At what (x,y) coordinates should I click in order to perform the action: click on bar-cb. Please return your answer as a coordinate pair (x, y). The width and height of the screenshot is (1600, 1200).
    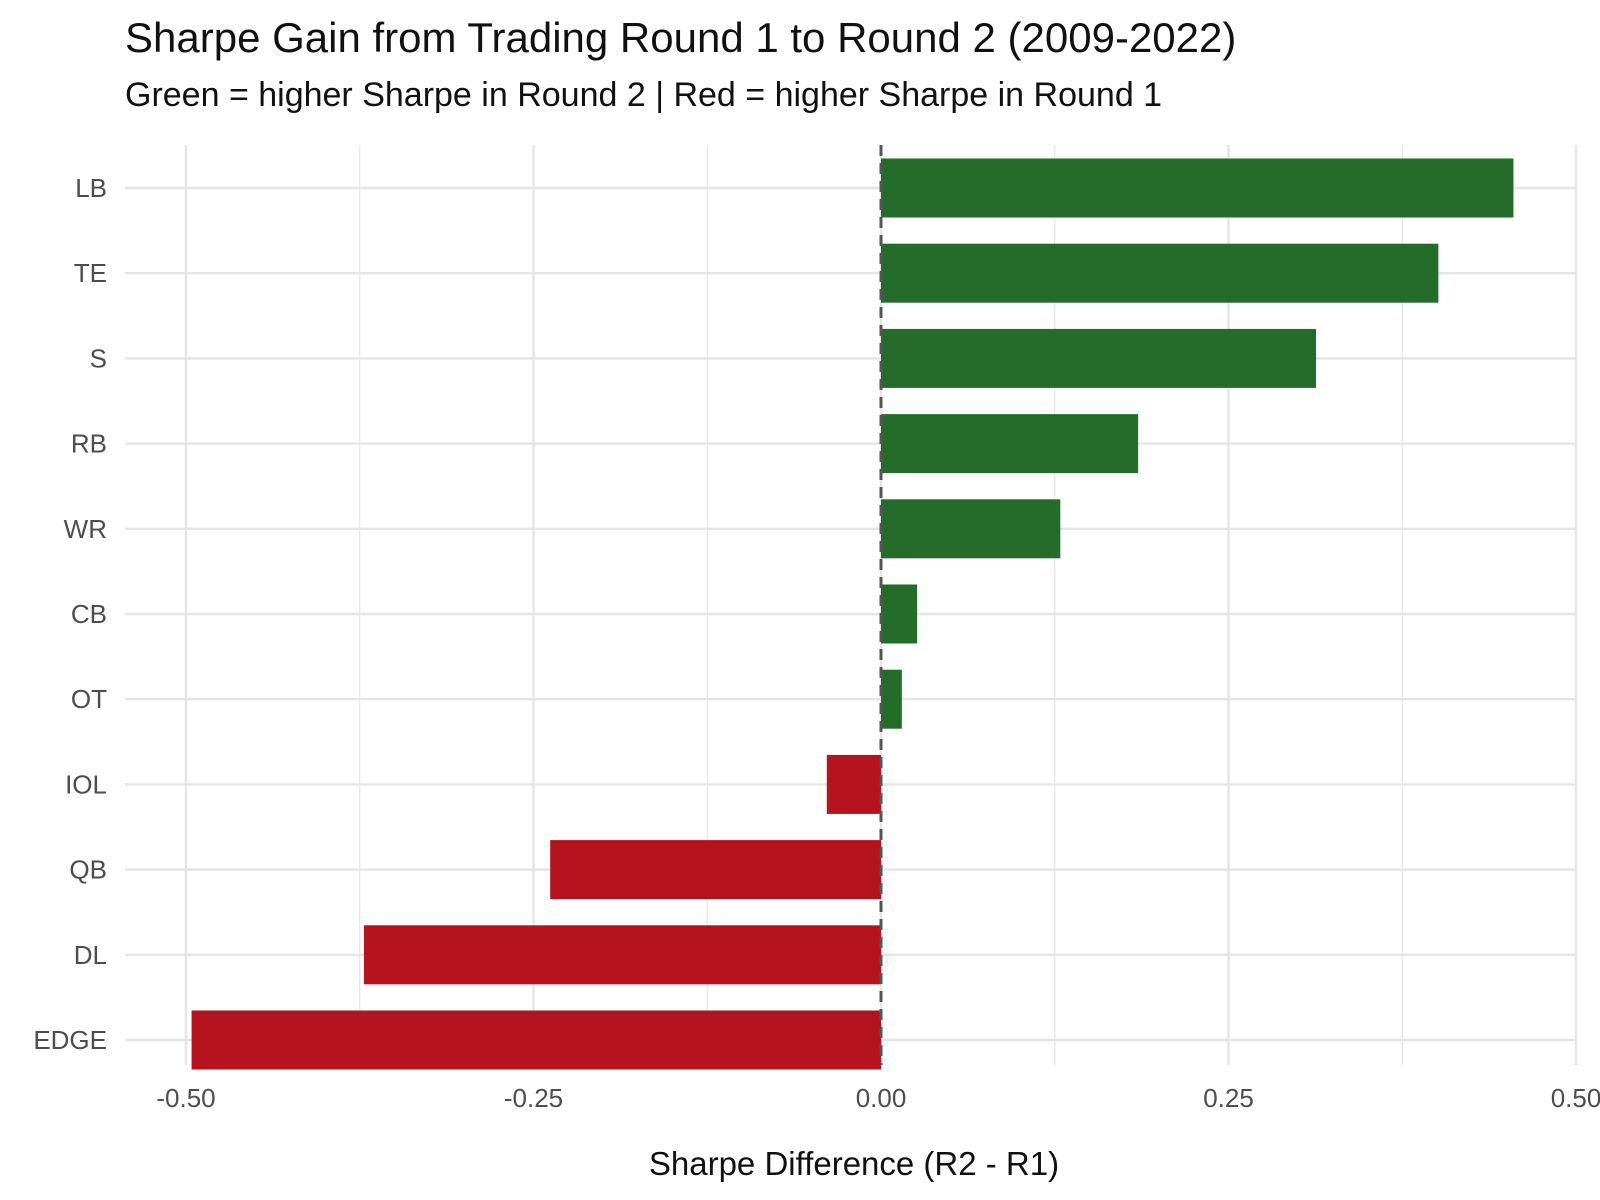
    Looking at the image, I should click on (899, 614).